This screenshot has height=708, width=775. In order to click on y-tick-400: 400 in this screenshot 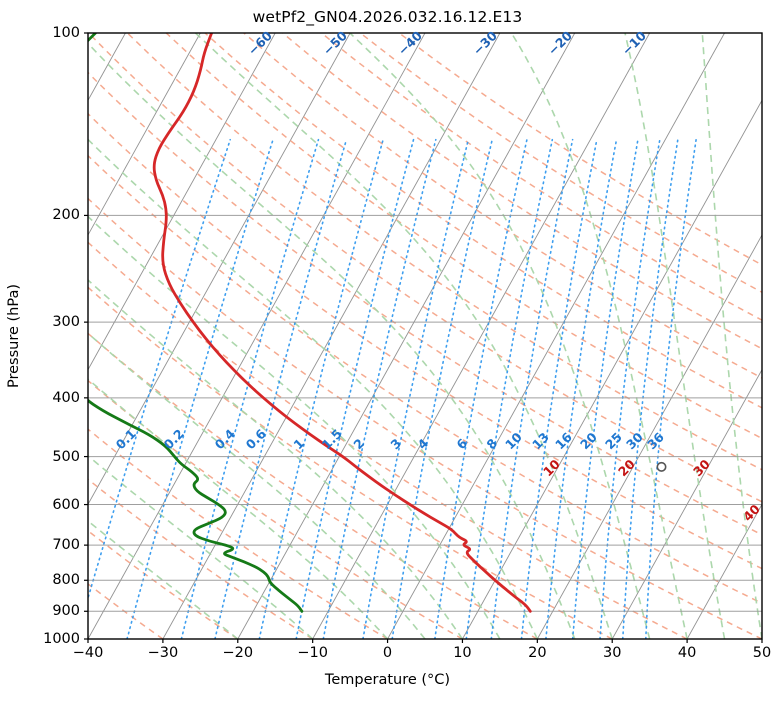, I will do `click(66, 397)`.